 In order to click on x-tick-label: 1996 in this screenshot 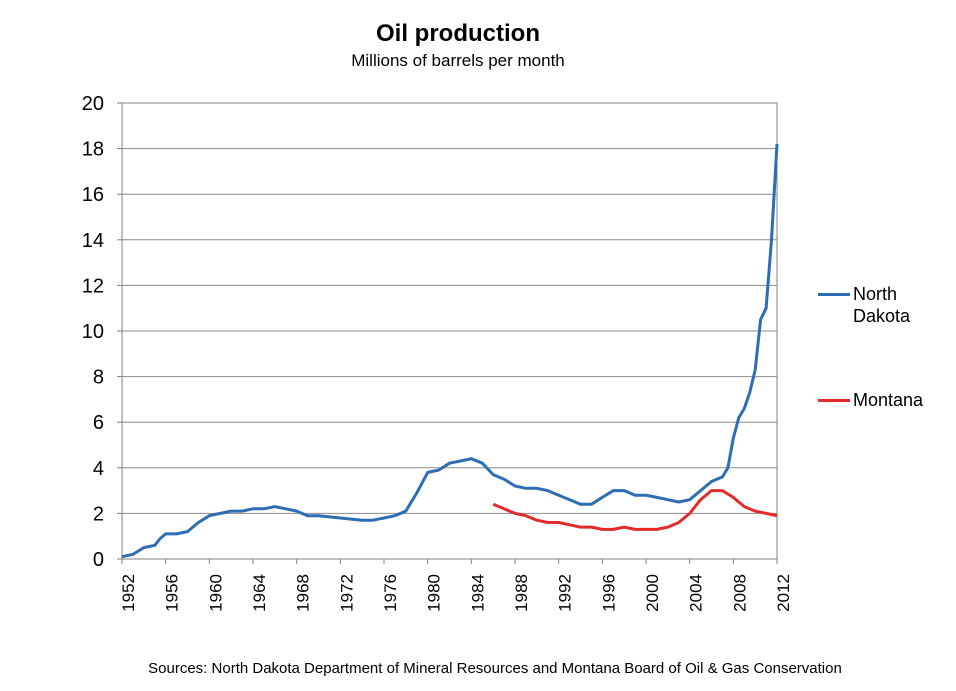, I will do `click(608, 593)`.